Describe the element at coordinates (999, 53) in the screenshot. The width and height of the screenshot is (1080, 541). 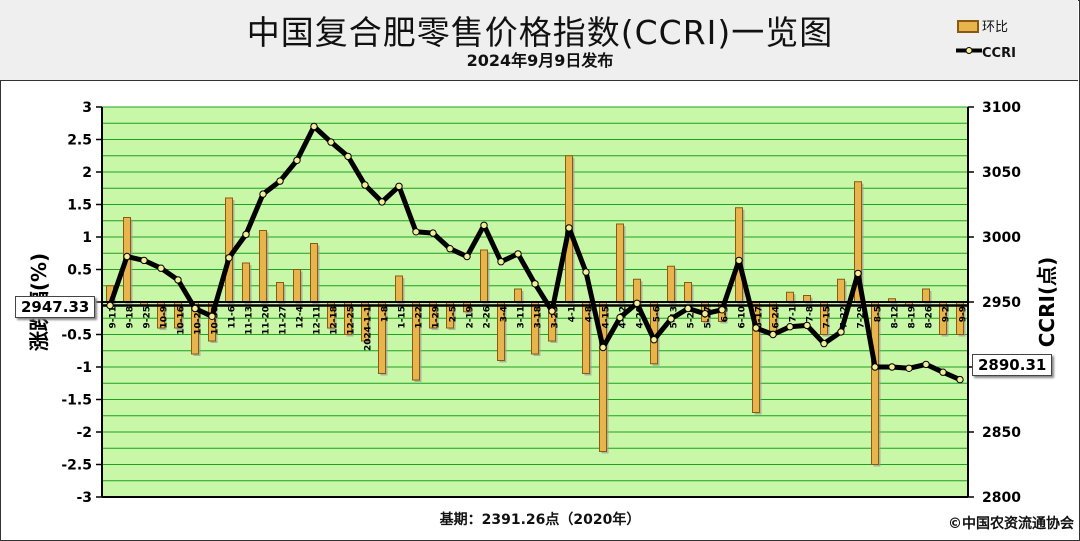
I see `legend-line-label: CCRI` at that location.